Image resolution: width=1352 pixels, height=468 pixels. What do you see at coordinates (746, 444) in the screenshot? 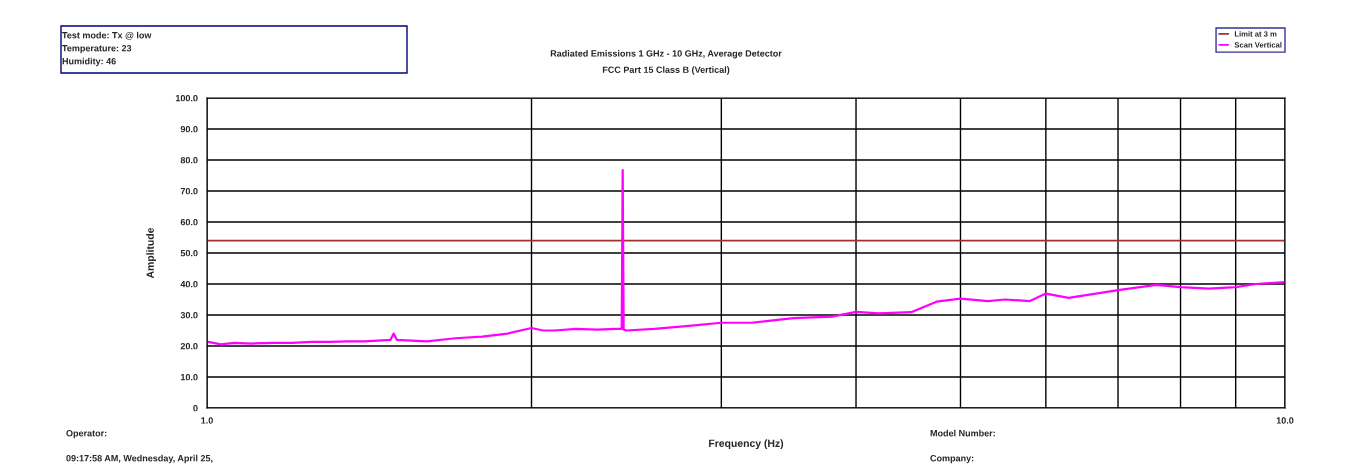
I see `x-axis-title: Frequency (Hz)` at bounding box center [746, 444].